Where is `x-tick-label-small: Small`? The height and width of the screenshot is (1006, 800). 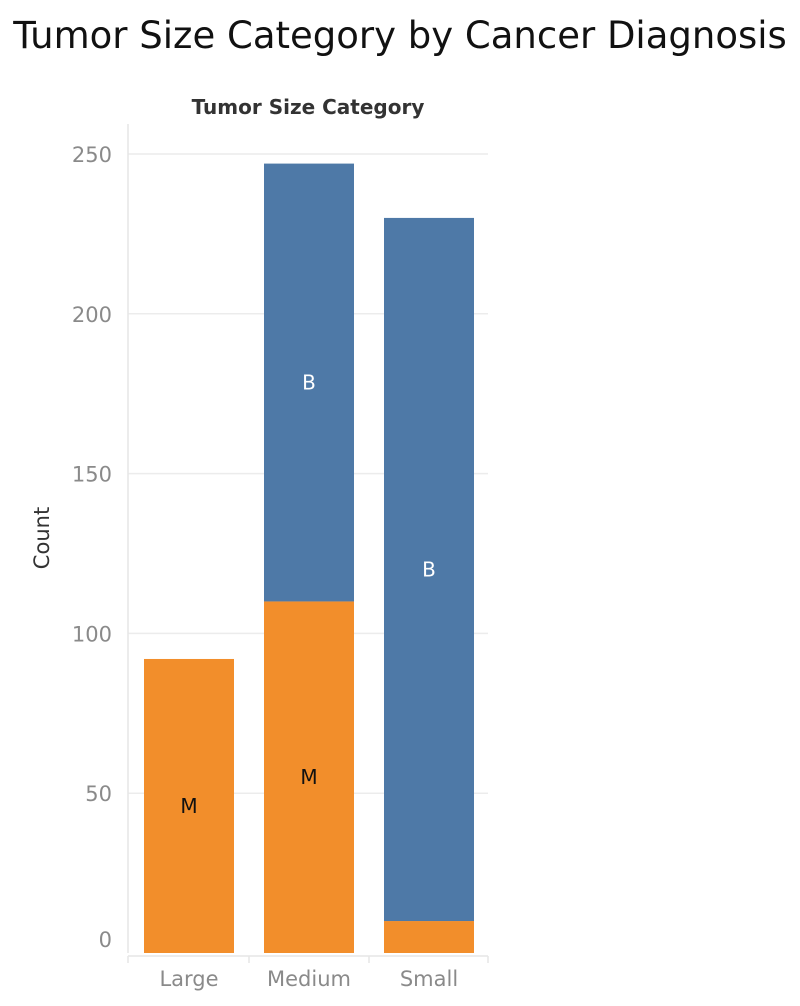
x-tick-label-small: Small is located at coordinates (429, 979).